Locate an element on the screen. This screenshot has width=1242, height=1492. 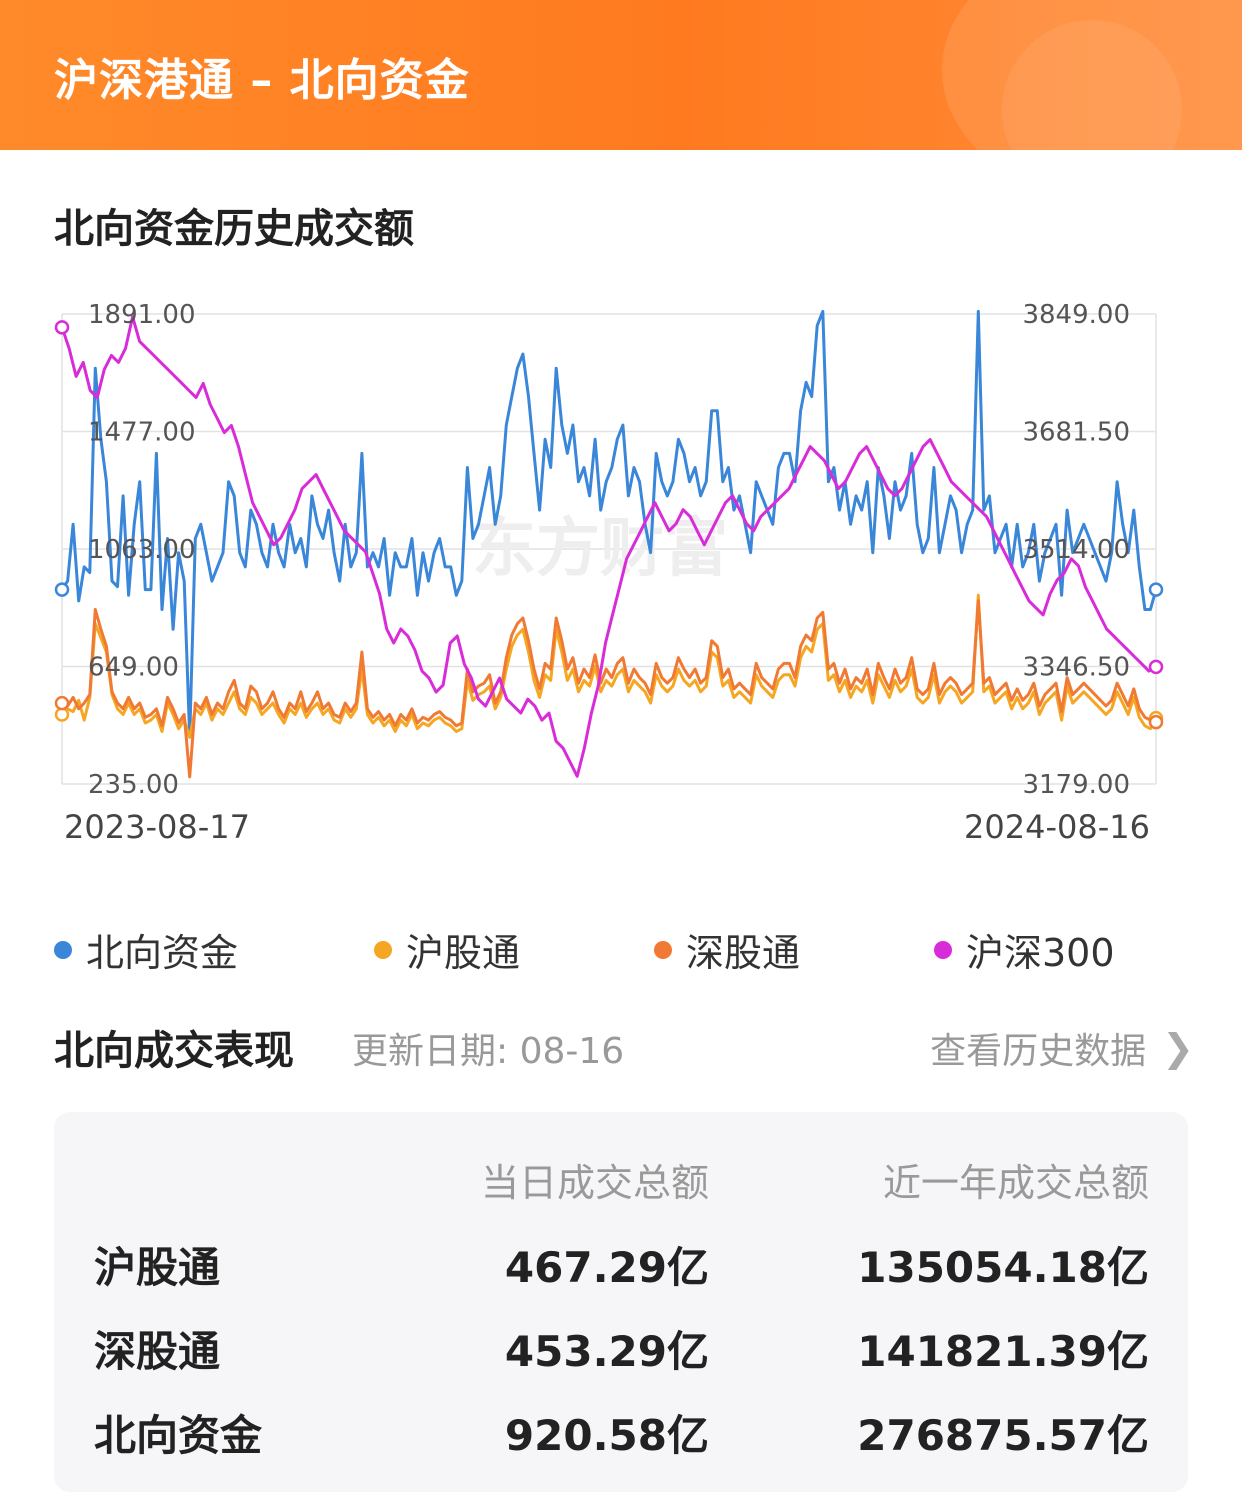
legend-item-sh-connect: 沪股通 is located at coordinates (447, 949).